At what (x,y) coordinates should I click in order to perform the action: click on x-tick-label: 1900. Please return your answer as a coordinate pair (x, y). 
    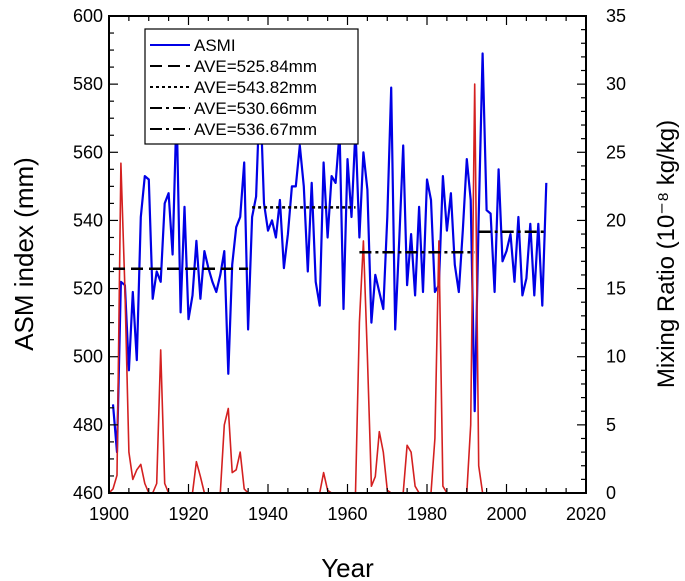
    Looking at the image, I should click on (109, 514).